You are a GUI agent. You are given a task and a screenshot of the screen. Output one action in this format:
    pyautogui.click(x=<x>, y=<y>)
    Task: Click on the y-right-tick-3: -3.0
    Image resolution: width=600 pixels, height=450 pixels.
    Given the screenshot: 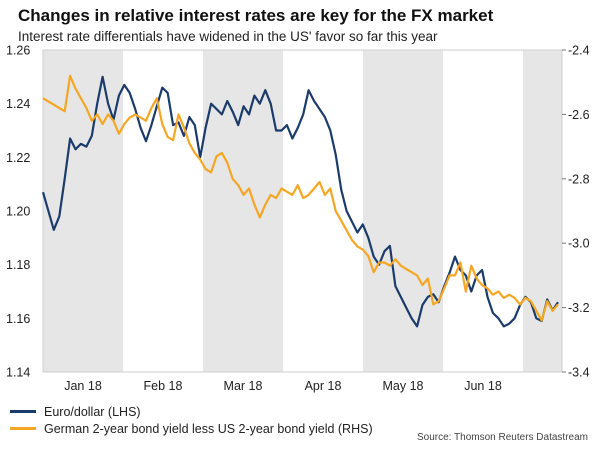 What is the action you would take?
    pyautogui.click(x=579, y=244)
    